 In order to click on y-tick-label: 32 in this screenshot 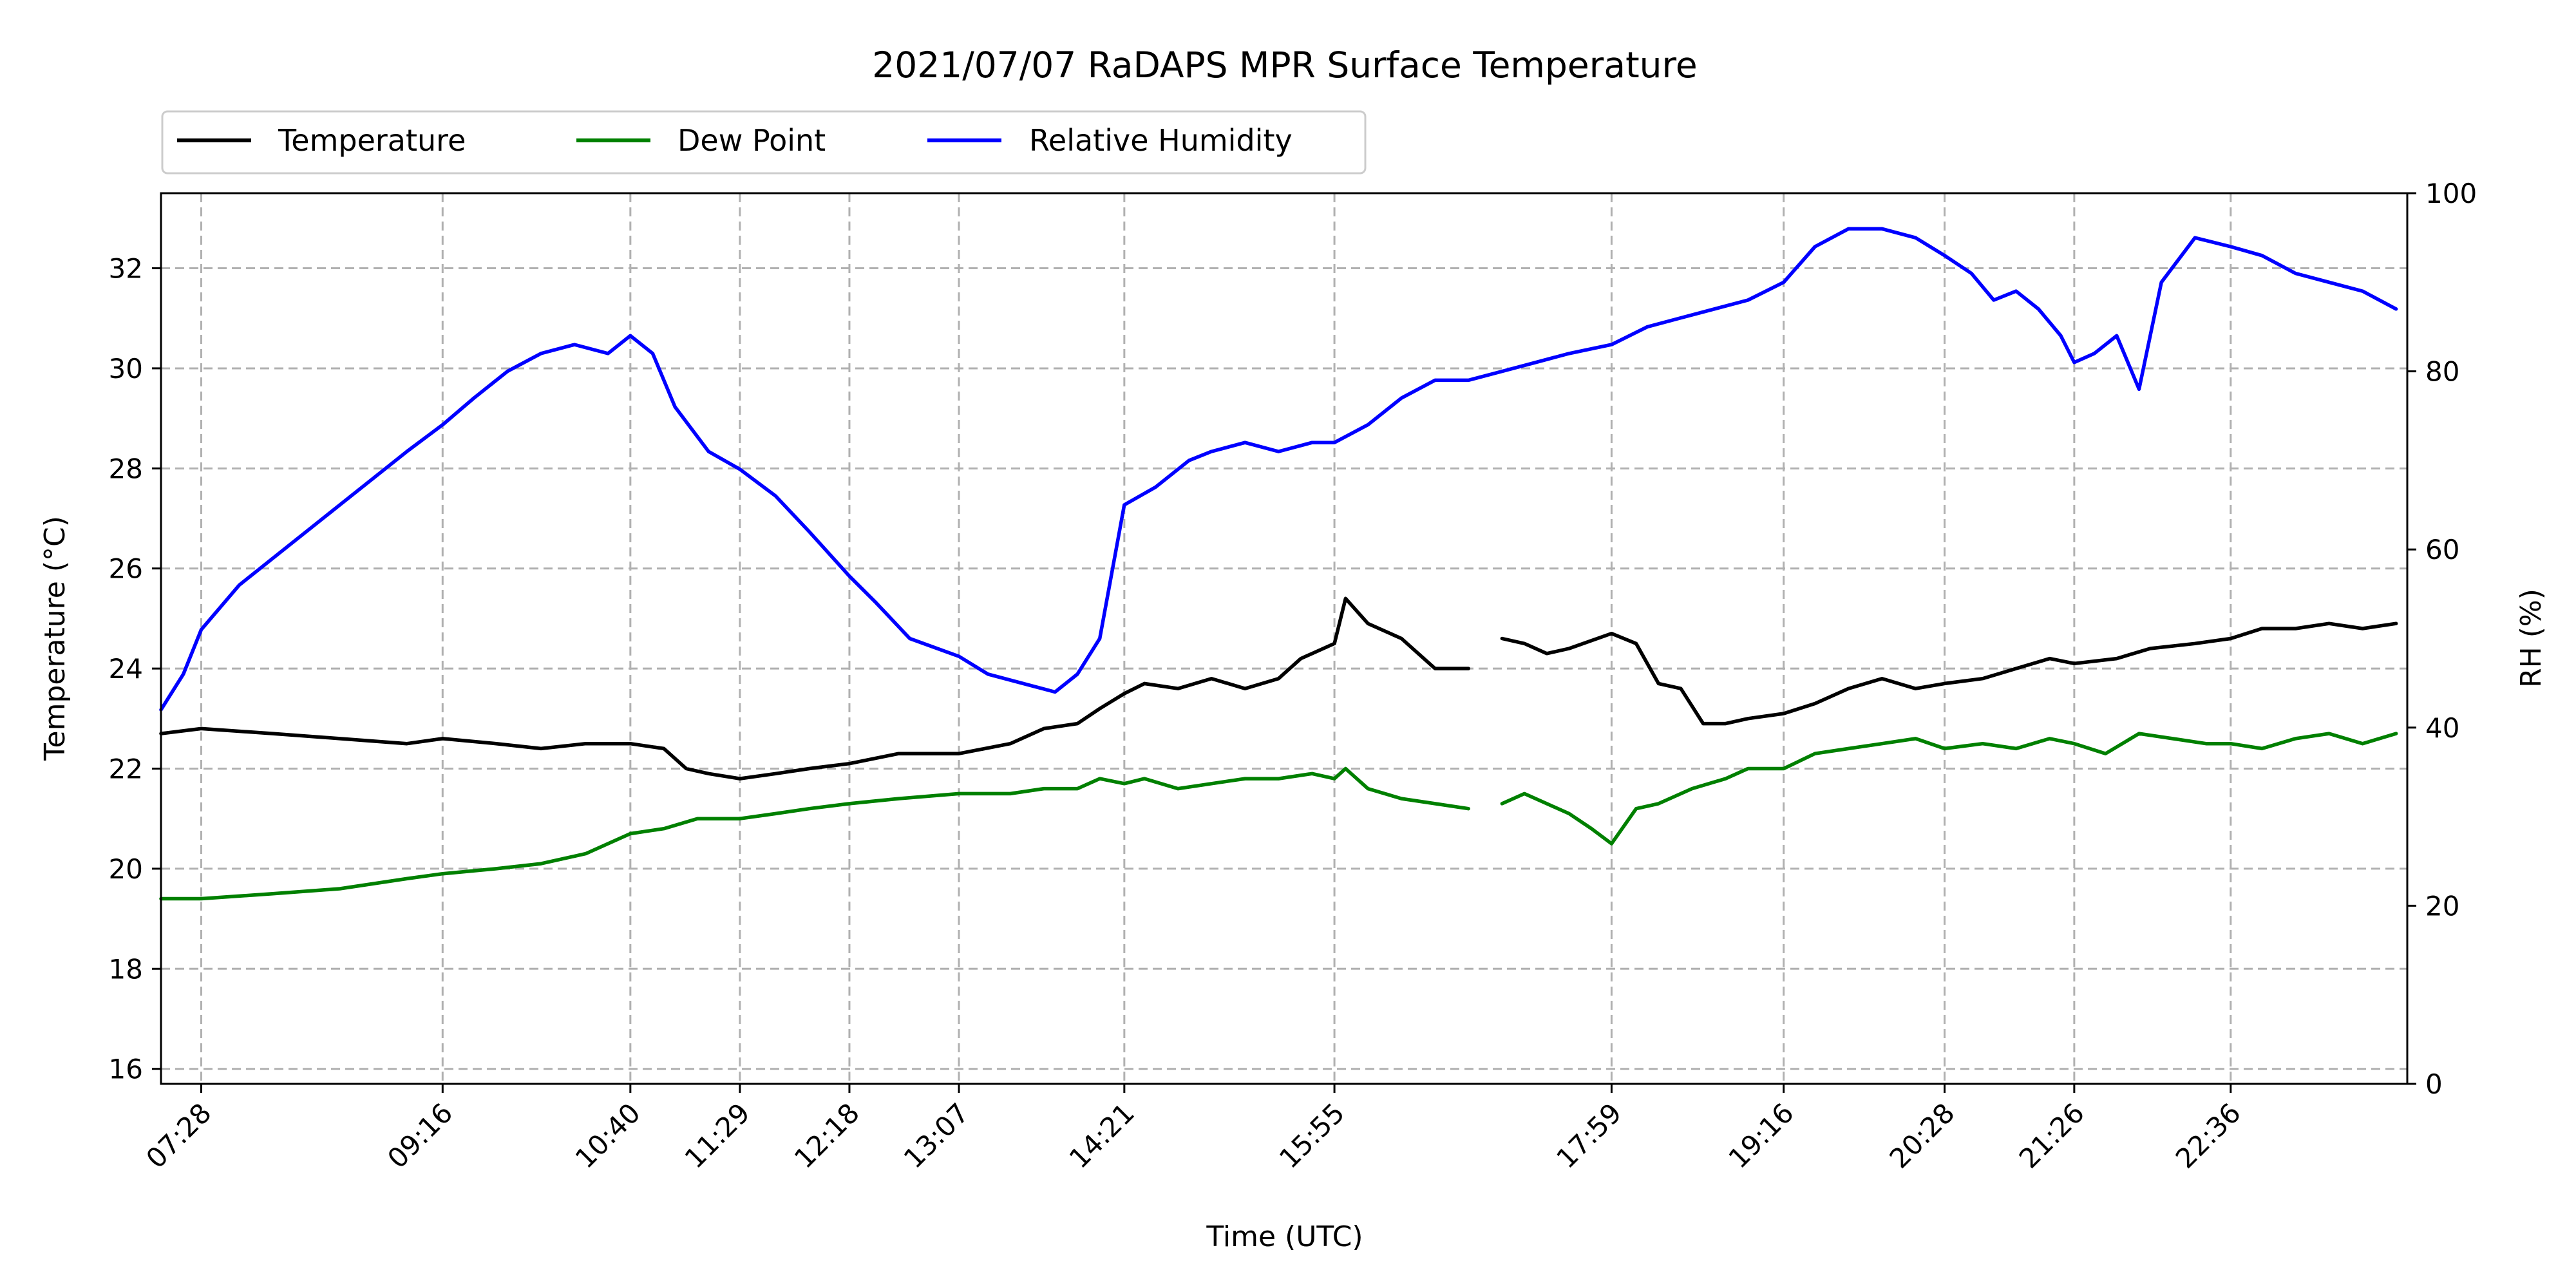, I will do `click(126, 269)`.